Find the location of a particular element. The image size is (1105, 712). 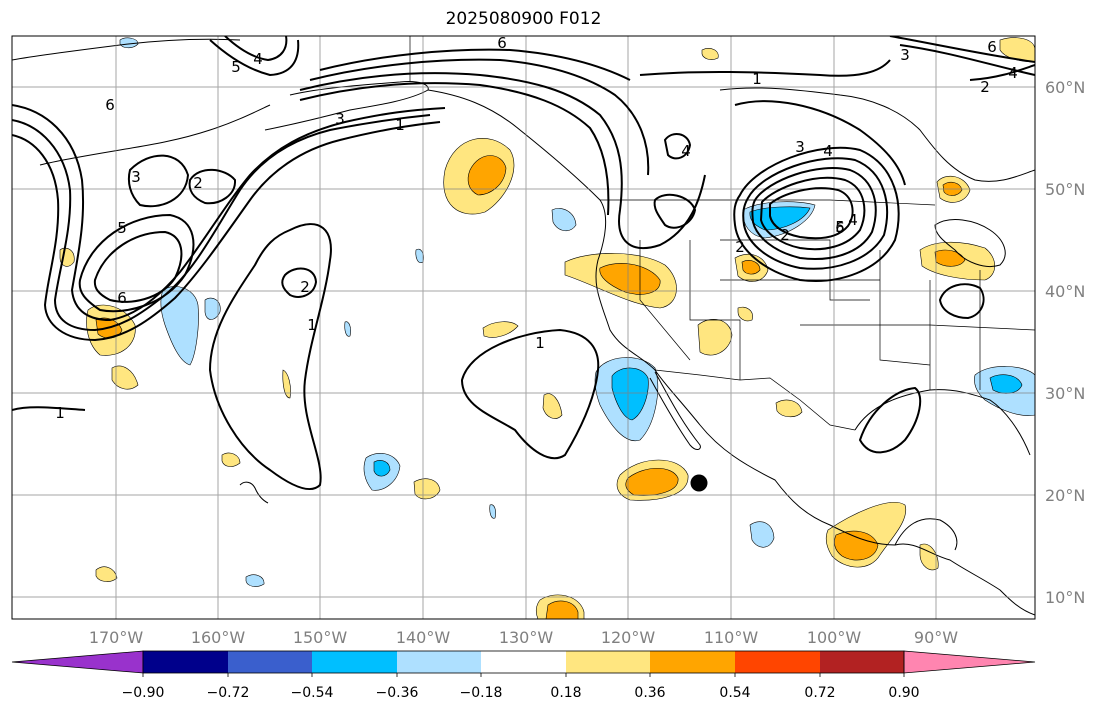

contour-2-east is located at coordinates (1002, 72).